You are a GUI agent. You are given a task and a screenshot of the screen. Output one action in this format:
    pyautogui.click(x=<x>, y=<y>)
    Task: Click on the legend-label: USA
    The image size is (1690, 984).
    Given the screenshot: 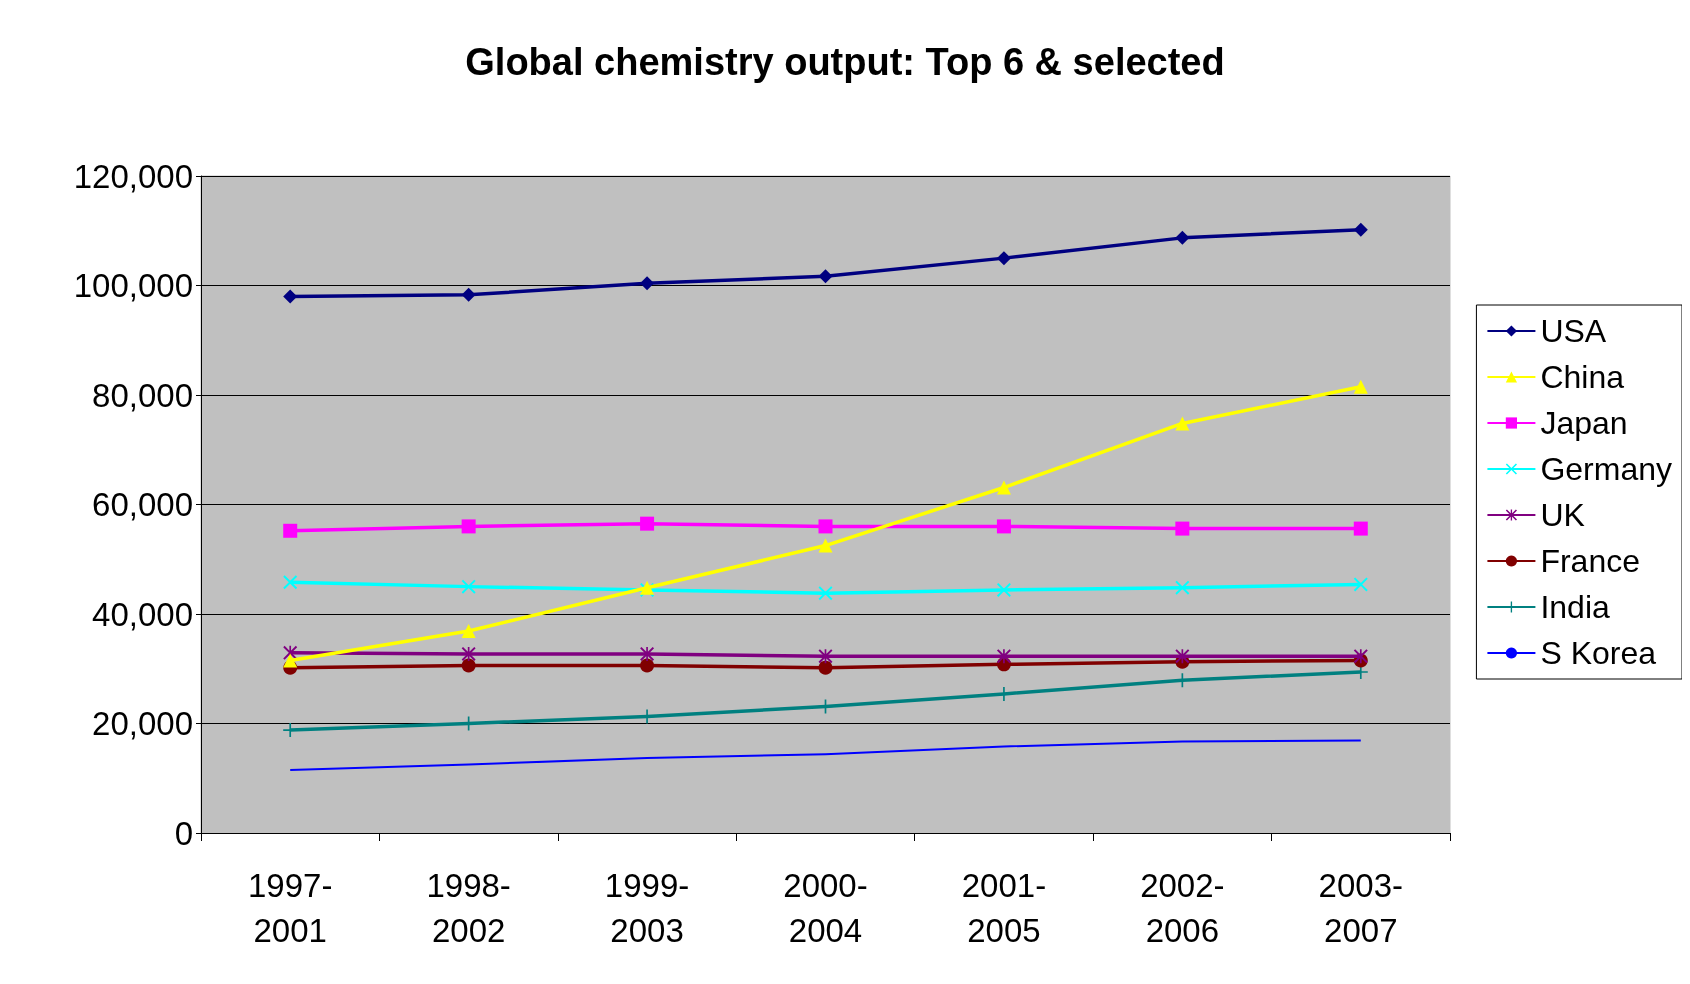 What is the action you would take?
    pyautogui.click(x=1573, y=331)
    